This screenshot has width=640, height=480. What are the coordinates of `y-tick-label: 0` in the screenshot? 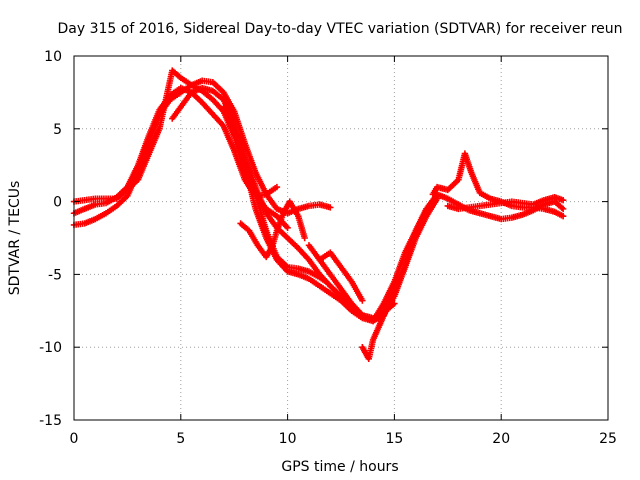 It's located at (57, 203).